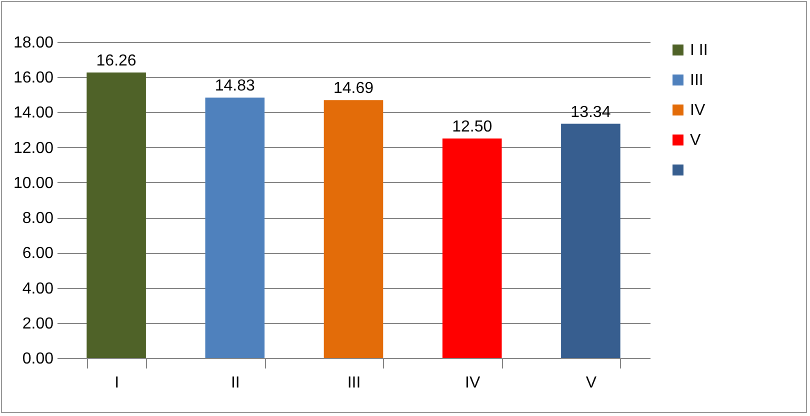  I want to click on data-label: 12.50, so click(472, 127).